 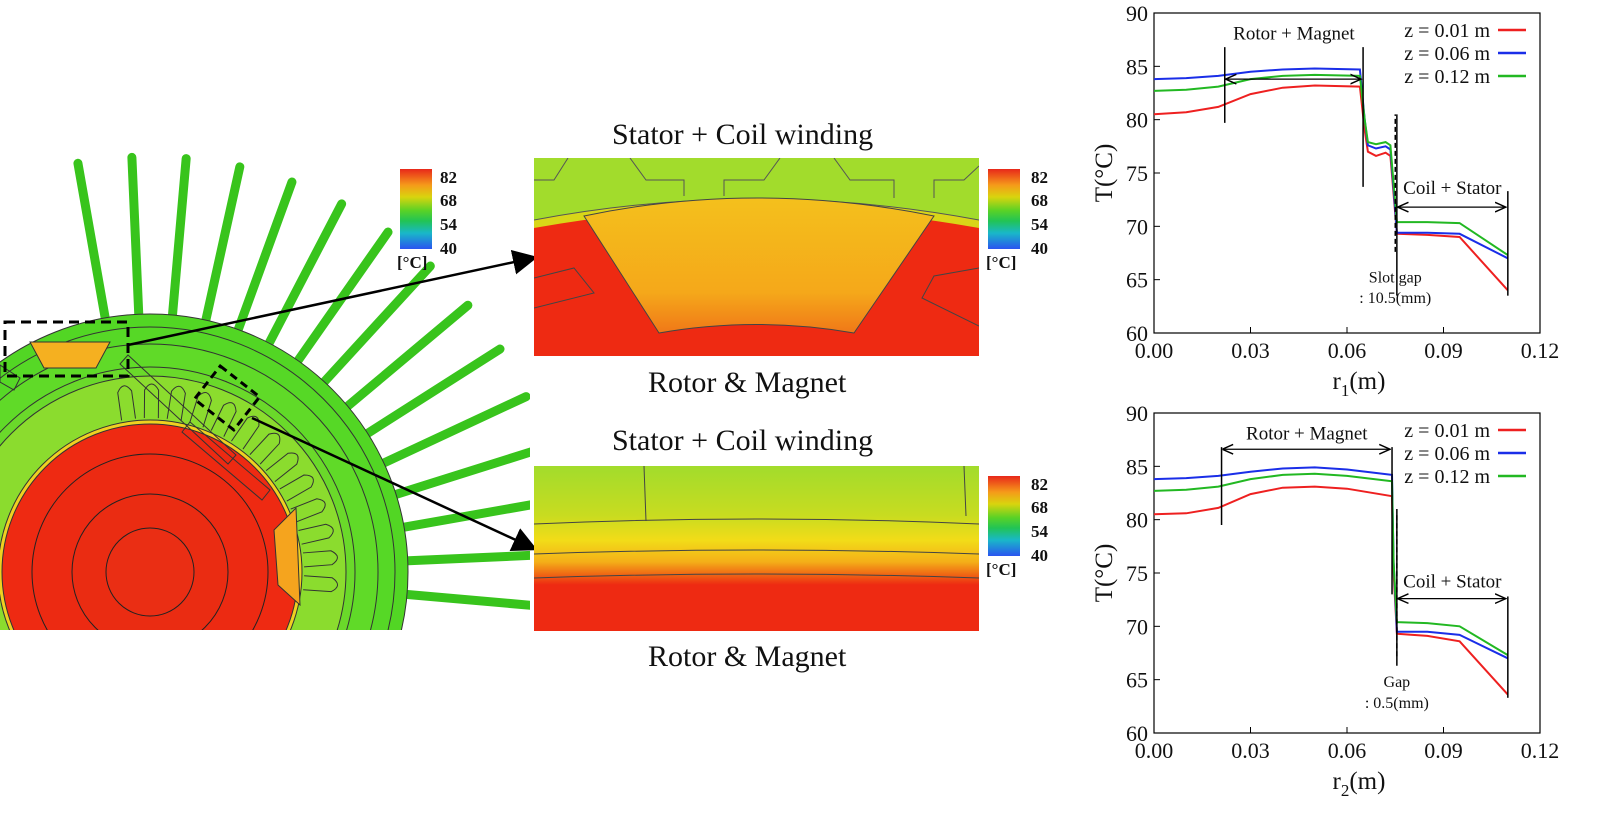 I want to click on colorbar-left-tick-68: 68, so click(x=448, y=200).